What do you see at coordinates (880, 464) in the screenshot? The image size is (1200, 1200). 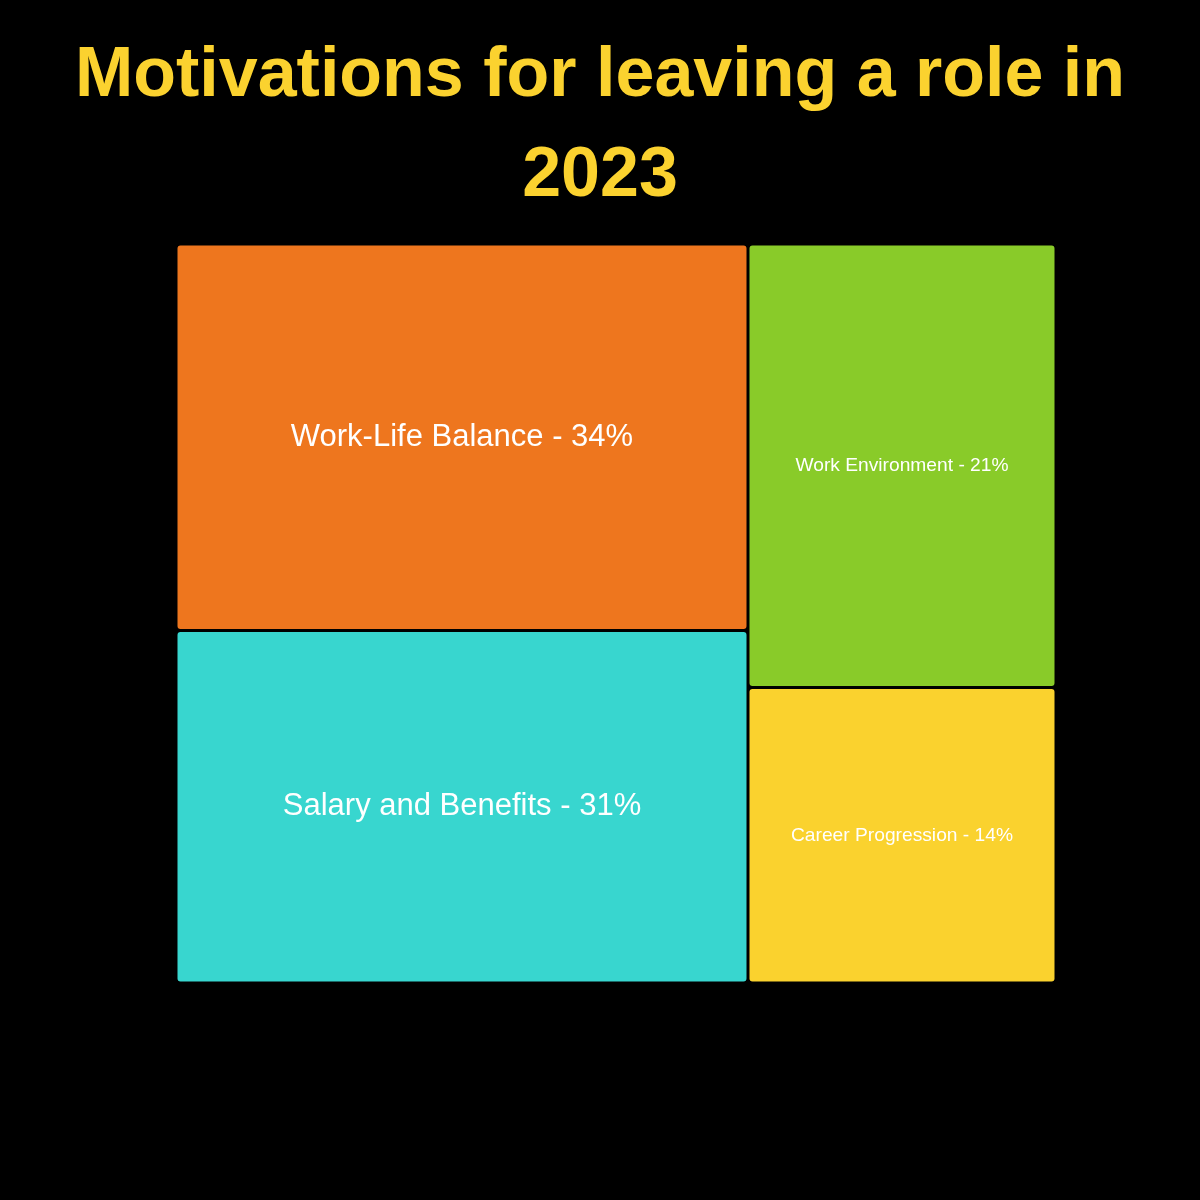 I see `category-label: Work Environment -` at bounding box center [880, 464].